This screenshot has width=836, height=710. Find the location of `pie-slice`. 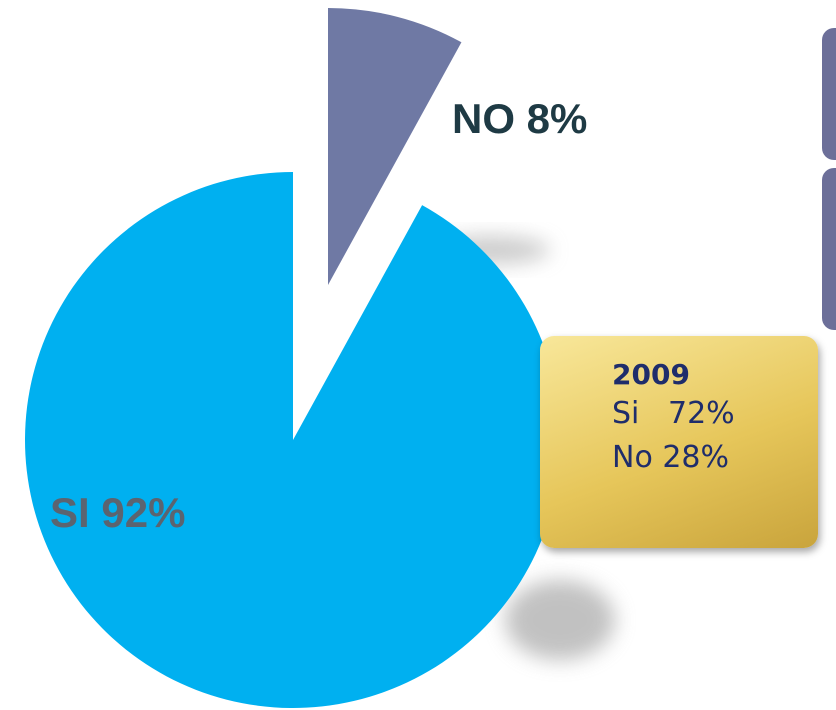

pie-slice is located at coordinates (395, 146).